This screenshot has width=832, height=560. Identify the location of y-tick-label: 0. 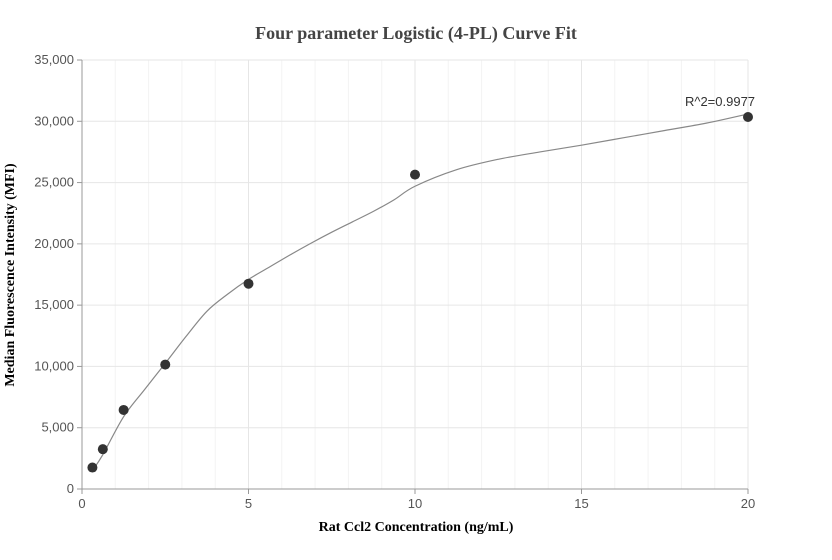
(70, 488).